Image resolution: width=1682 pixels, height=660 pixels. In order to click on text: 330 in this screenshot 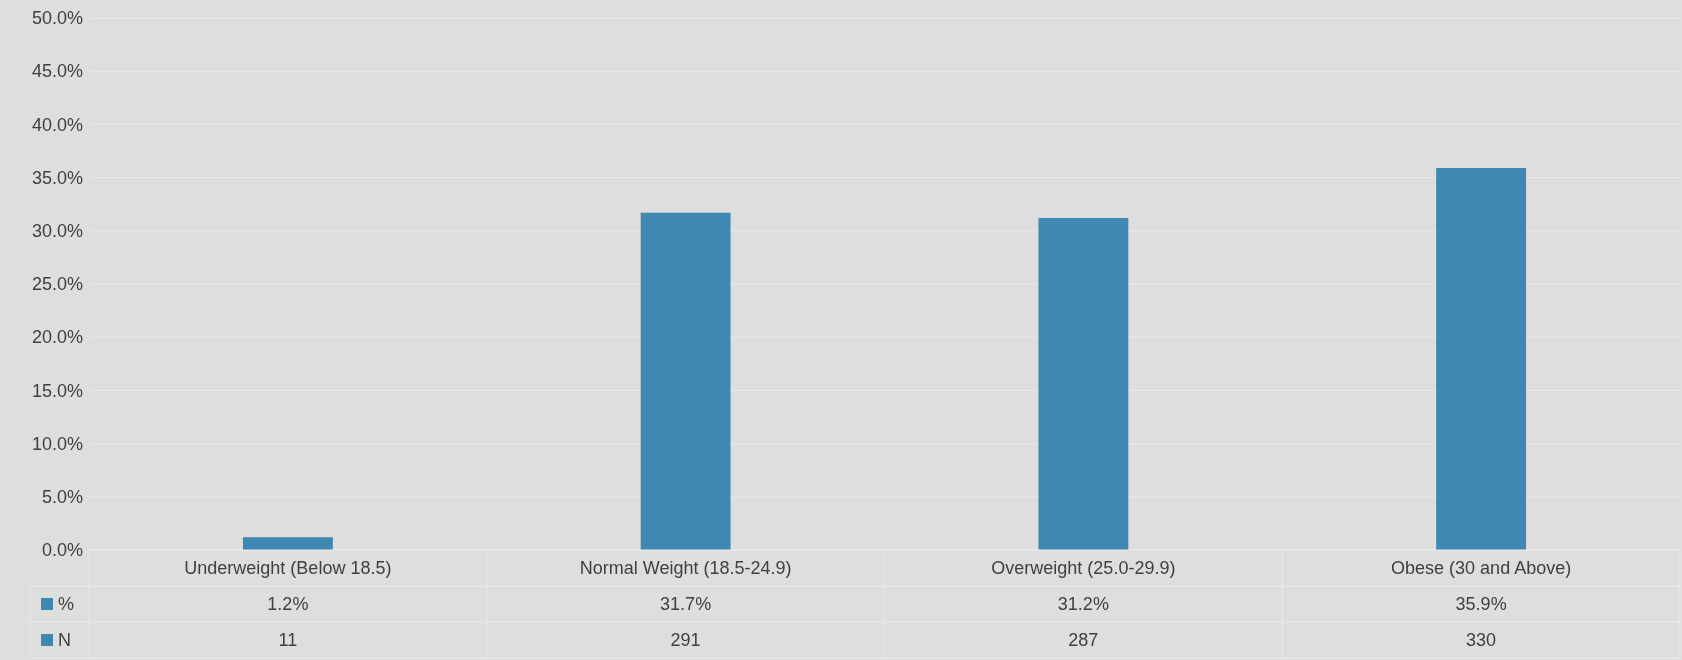, I will do `click(1481, 640)`.